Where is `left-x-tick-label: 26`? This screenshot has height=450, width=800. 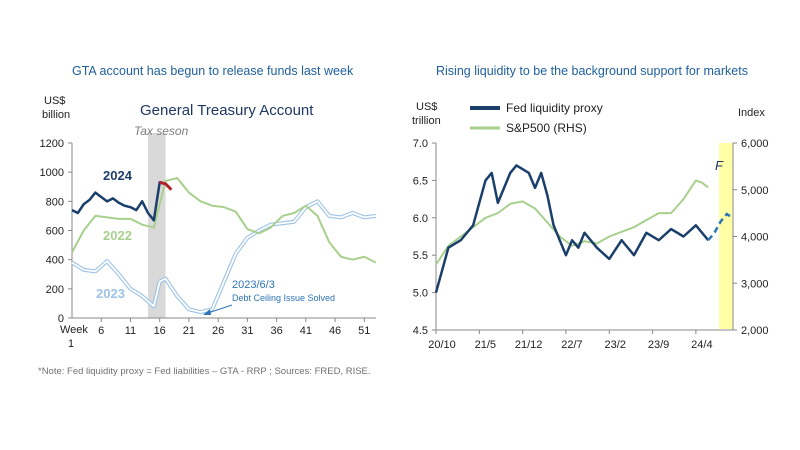
left-x-tick-label: 26 is located at coordinates (218, 331).